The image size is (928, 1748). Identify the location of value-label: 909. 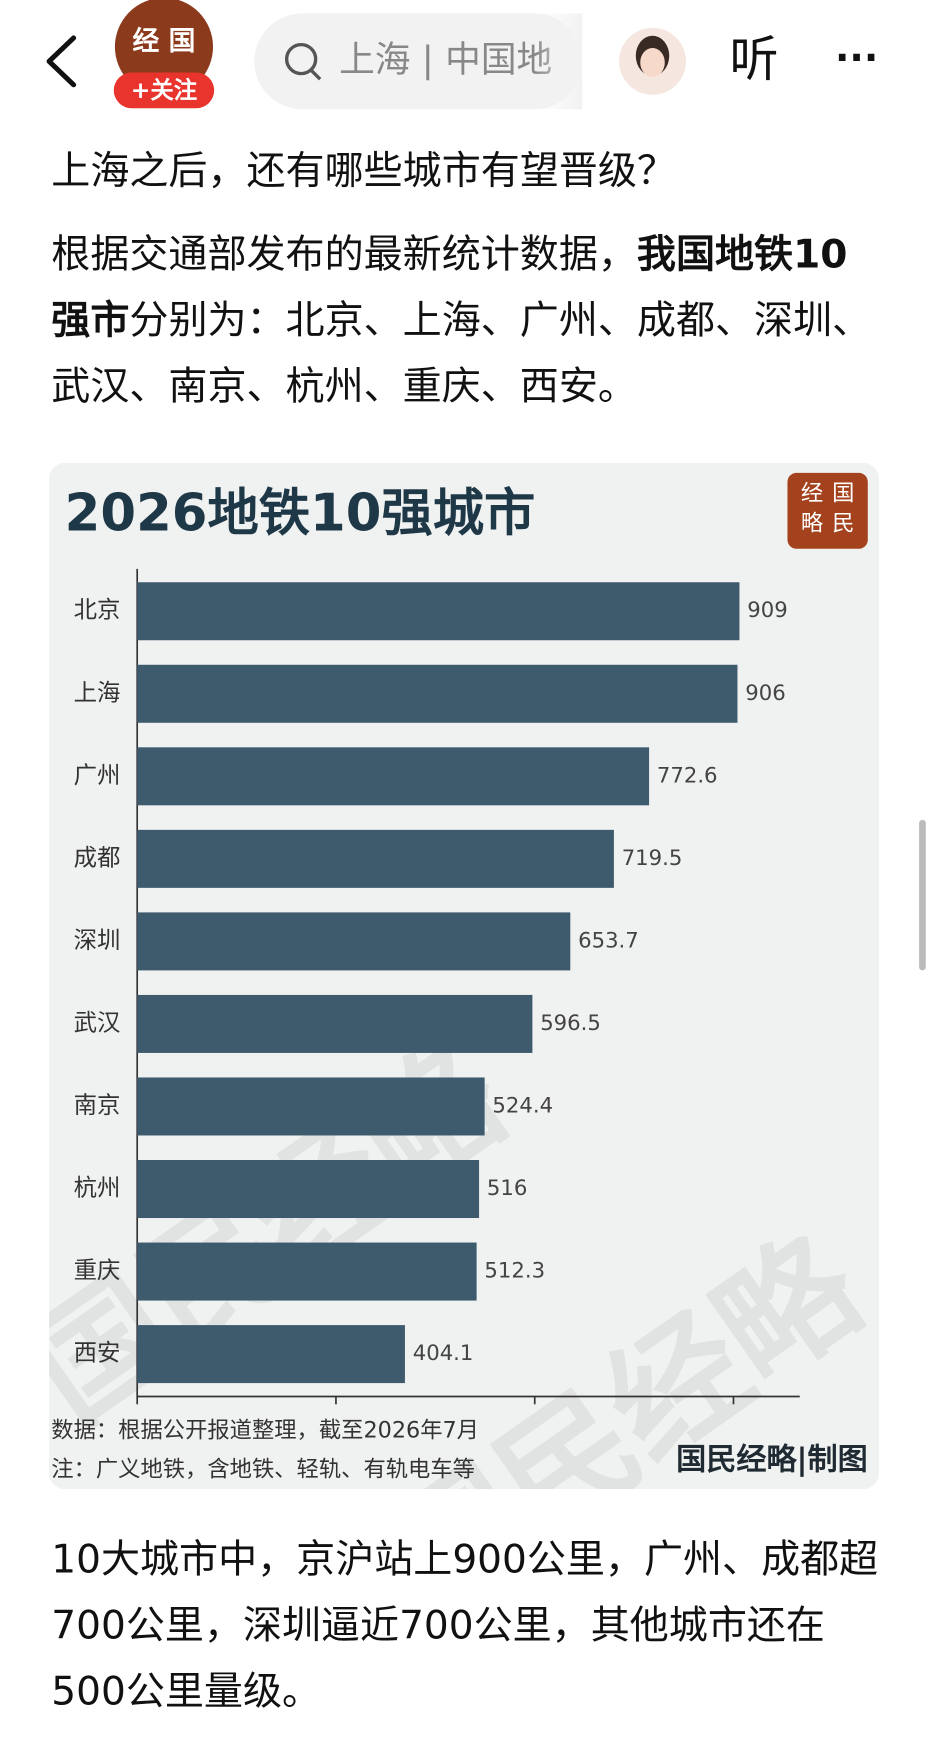
(767, 609).